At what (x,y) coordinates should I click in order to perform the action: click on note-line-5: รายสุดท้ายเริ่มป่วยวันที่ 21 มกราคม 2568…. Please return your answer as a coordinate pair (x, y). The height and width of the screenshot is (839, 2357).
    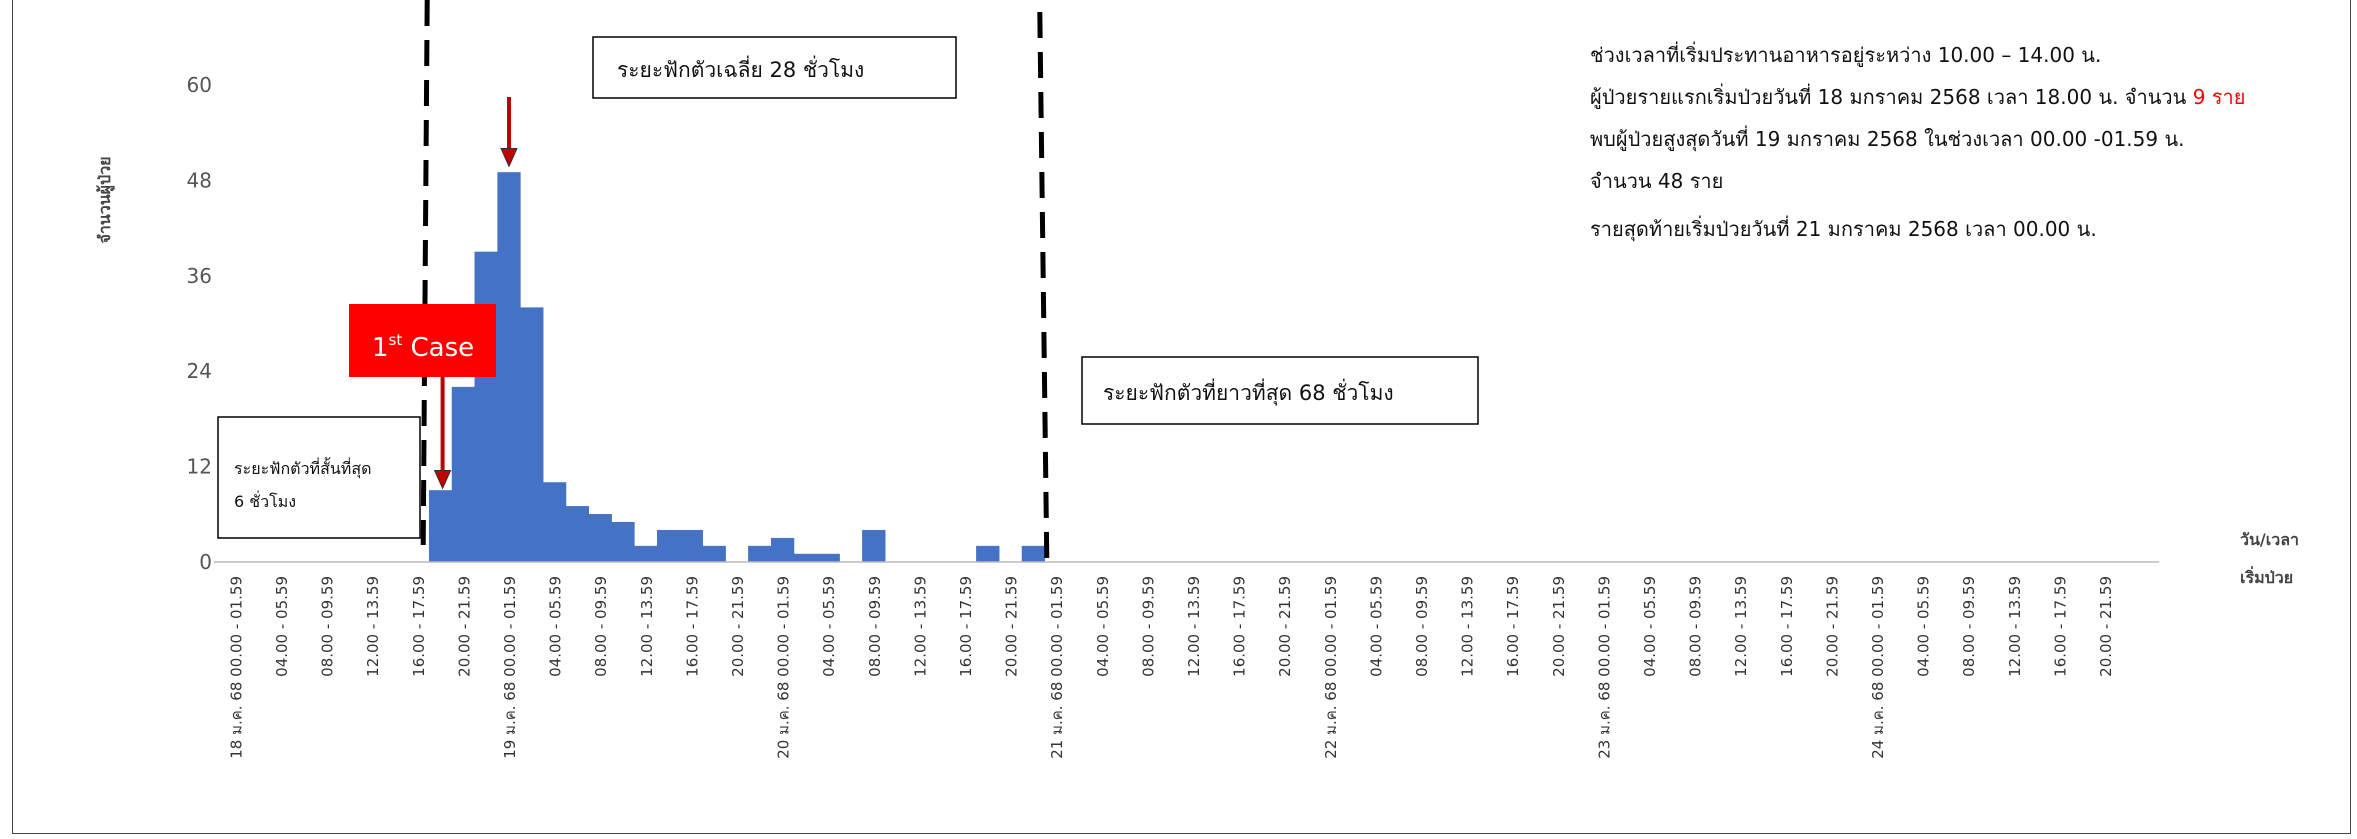
    Looking at the image, I should click on (1843, 228).